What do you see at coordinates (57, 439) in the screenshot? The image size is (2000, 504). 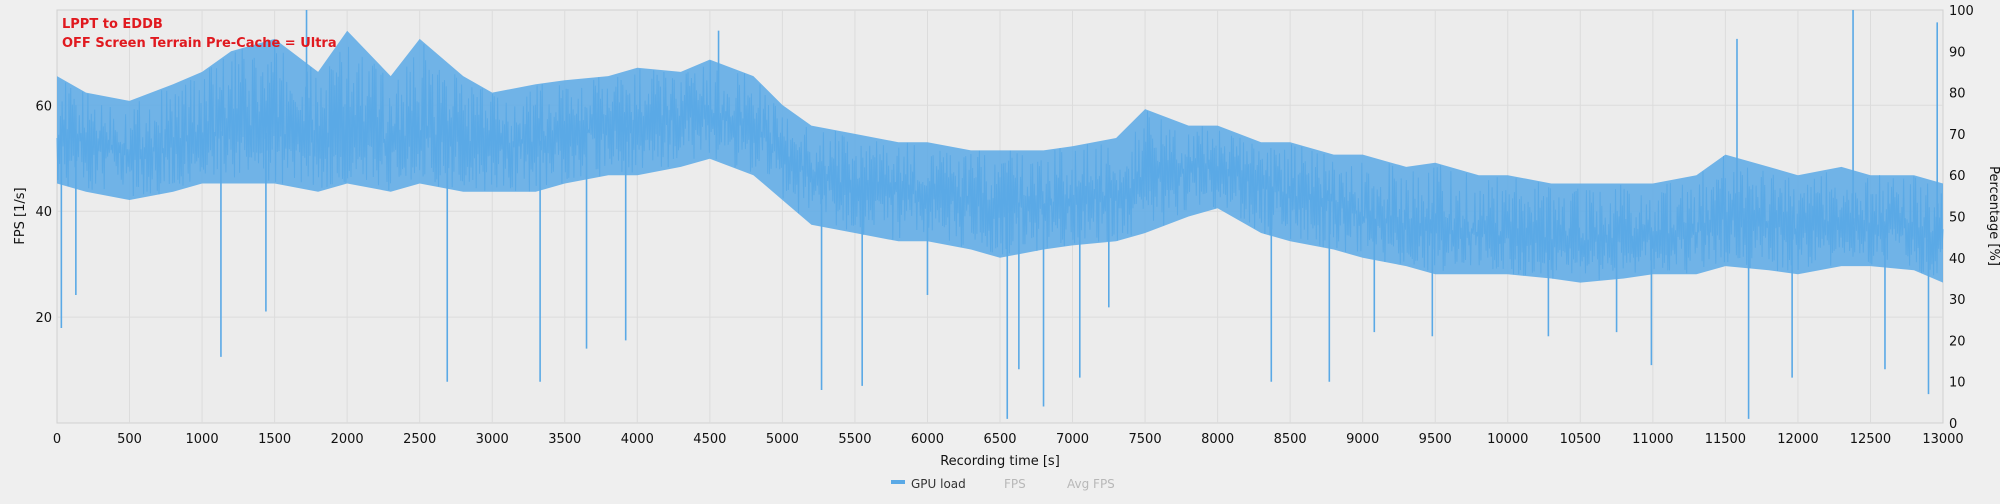 I see `x-tick-label: 0` at bounding box center [57, 439].